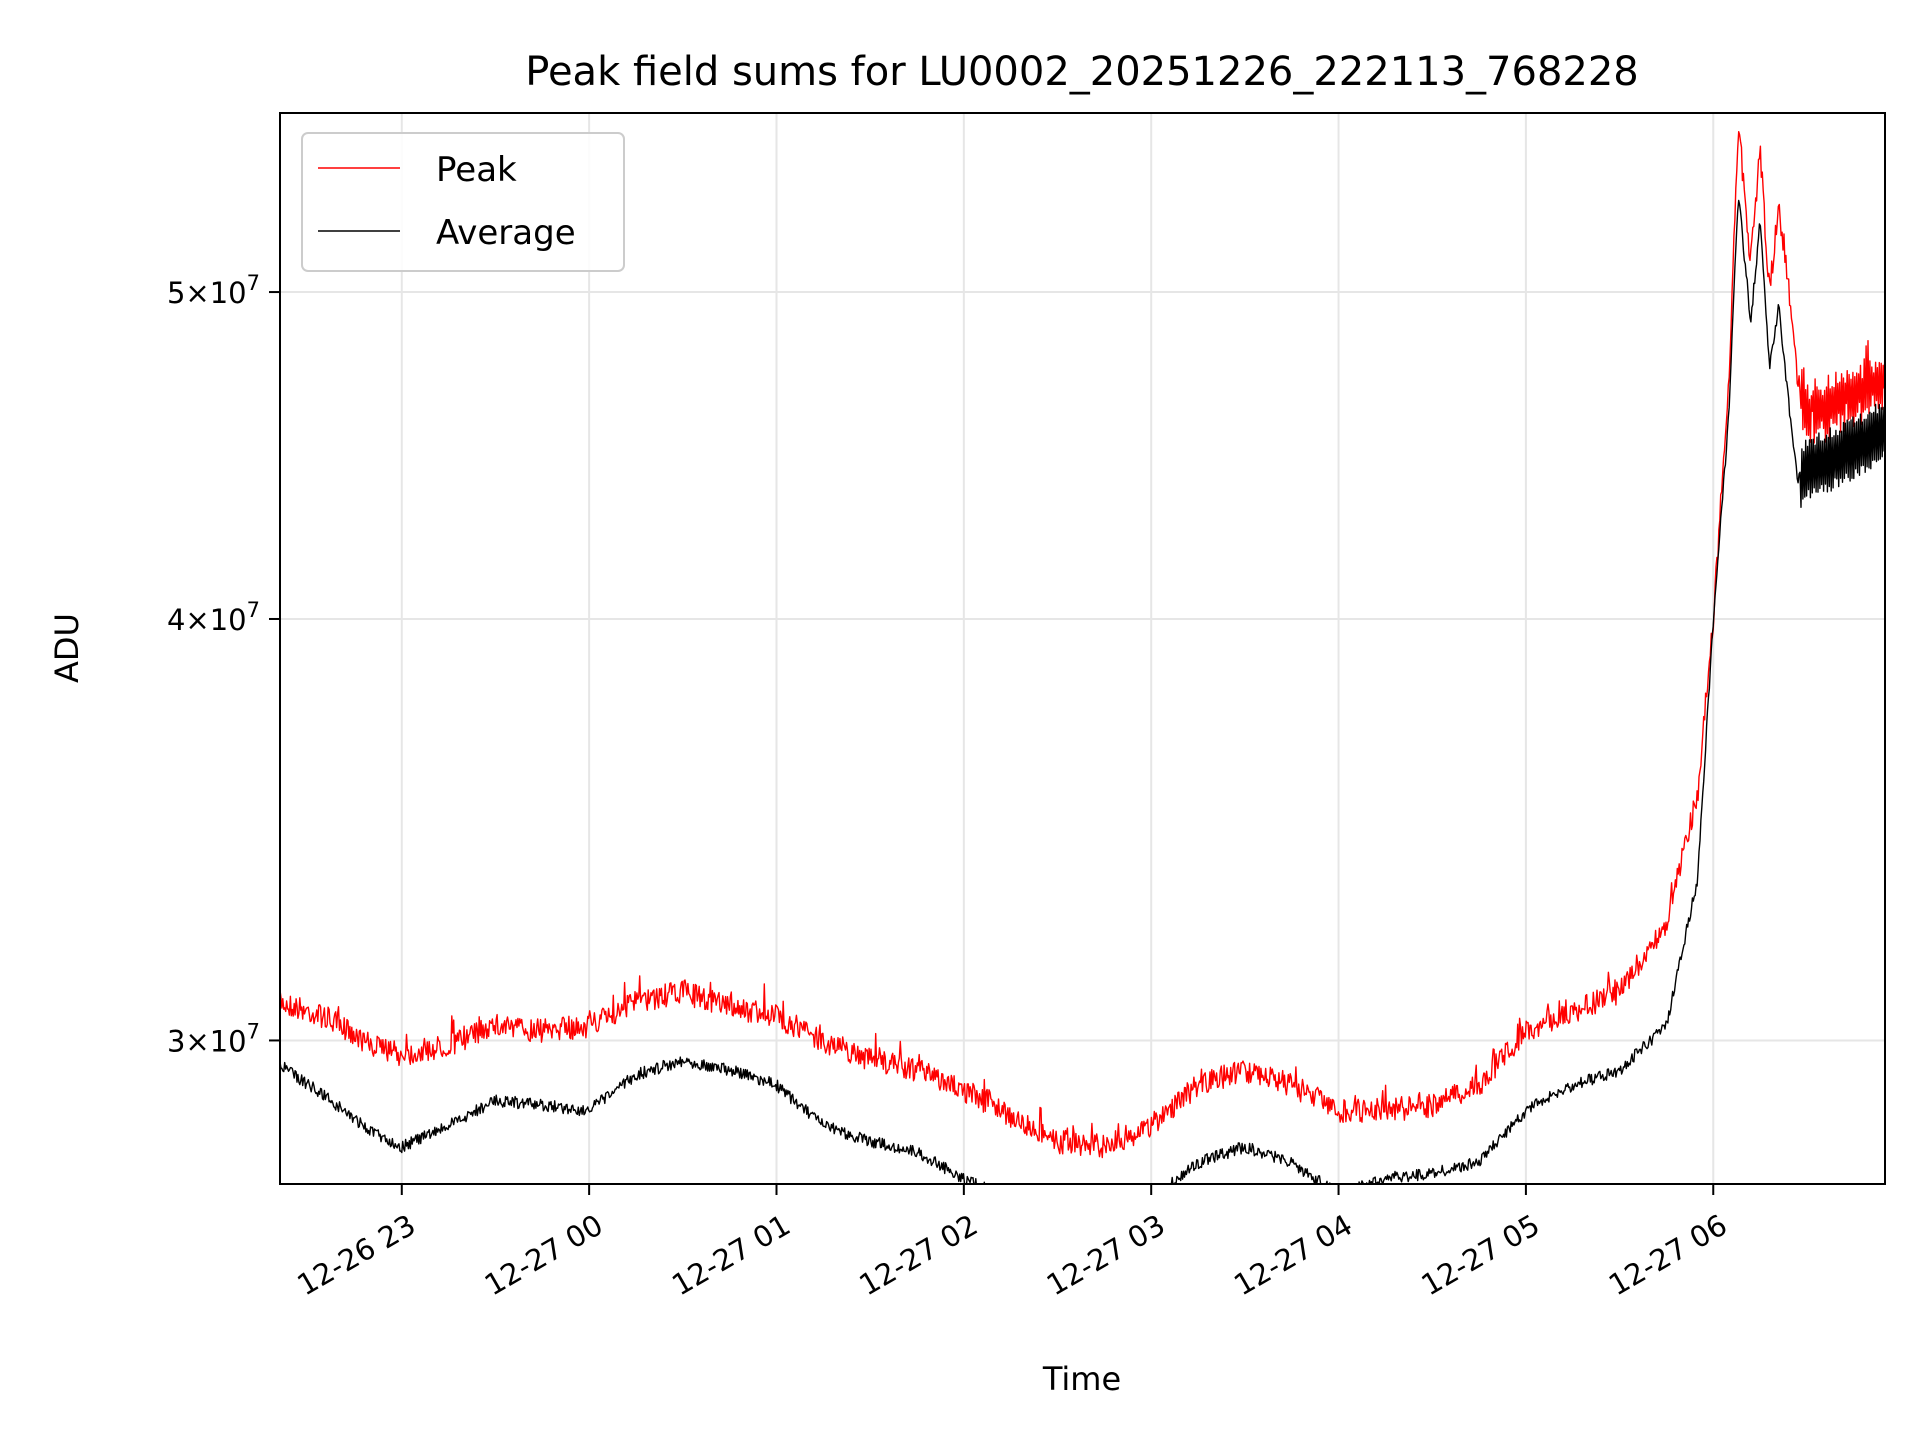 Image resolution: width=1920 pixels, height=1440 pixels. Describe the element at coordinates (476, 170) in the screenshot. I see `legend-label-peak: Peak` at that location.